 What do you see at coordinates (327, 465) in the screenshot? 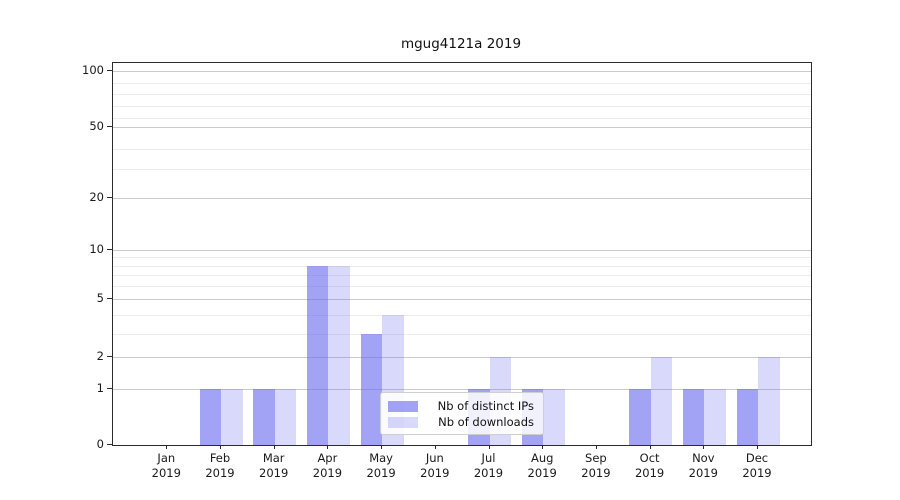
I see `x-tick-label-Apr: Apr 2019` at bounding box center [327, 465].